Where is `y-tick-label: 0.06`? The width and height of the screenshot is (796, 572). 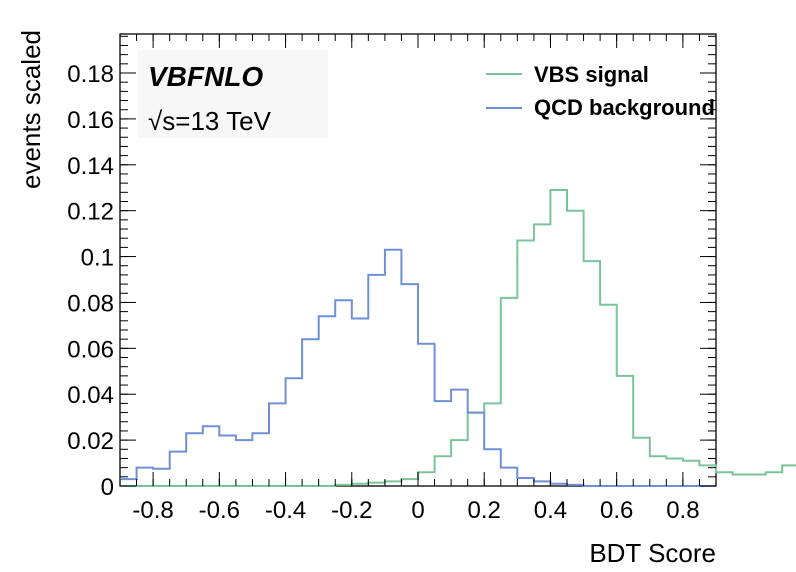 y-tick-label: 0.06 is located at coordinates (90, 349).